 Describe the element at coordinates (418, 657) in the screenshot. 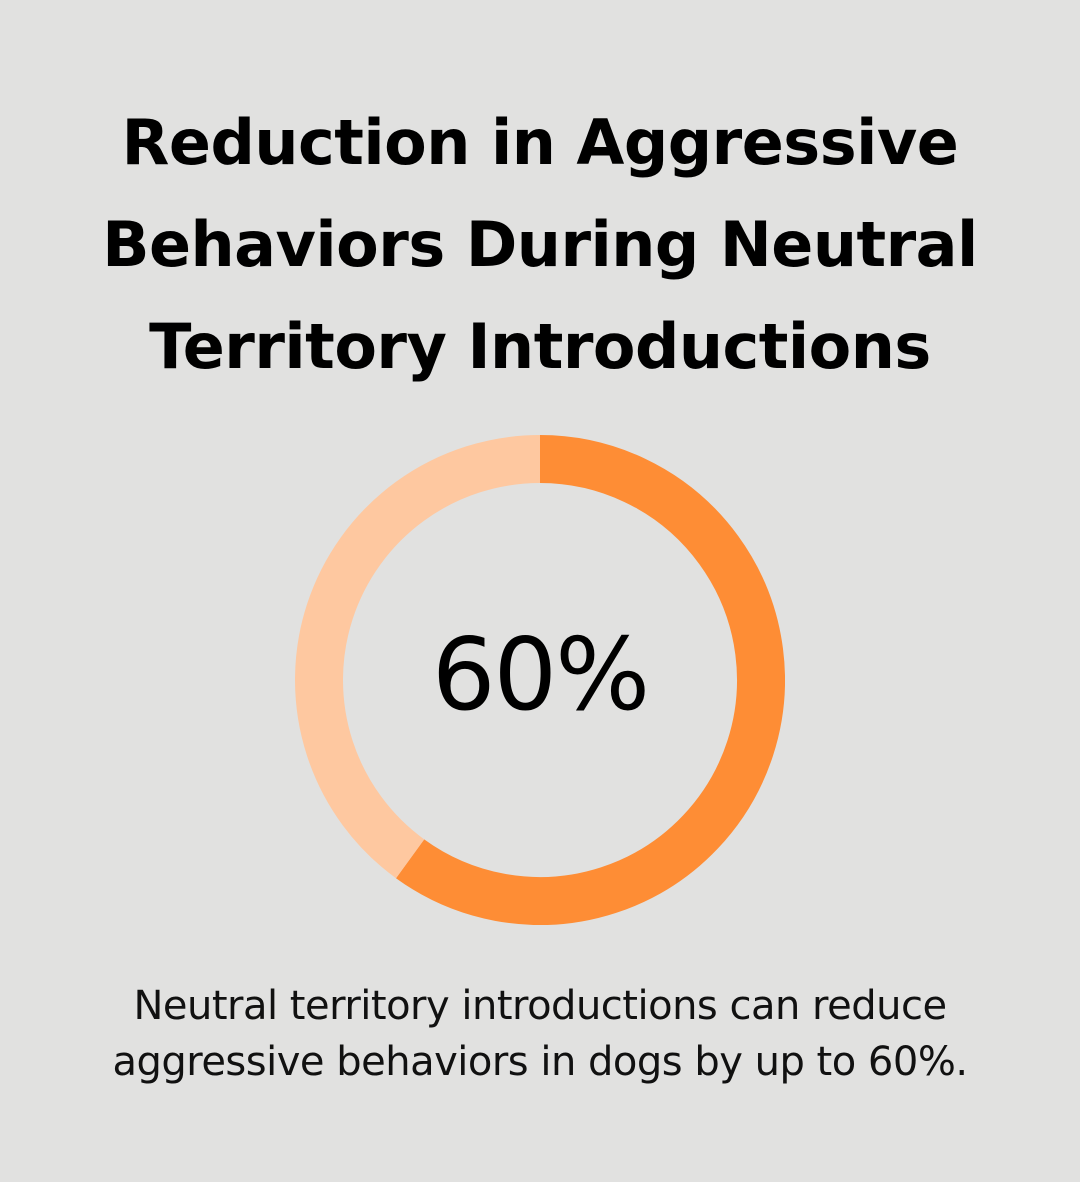

I see `donut-slice-remainder` at that location.